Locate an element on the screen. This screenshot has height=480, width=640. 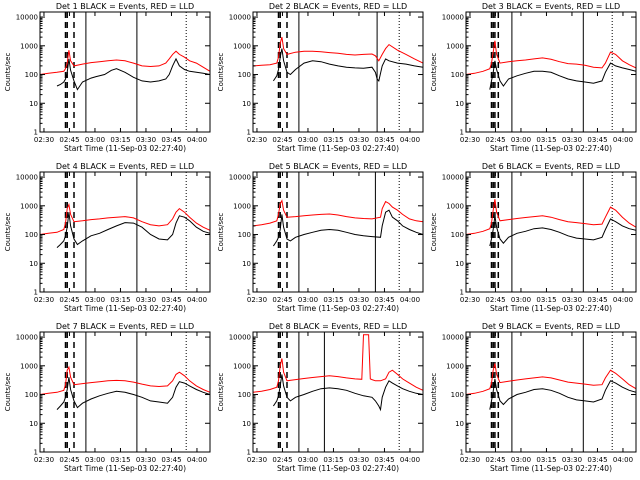
panel-title: Det 7 BLACK = Events, RED = LLD is located at coordinates (125, 326).